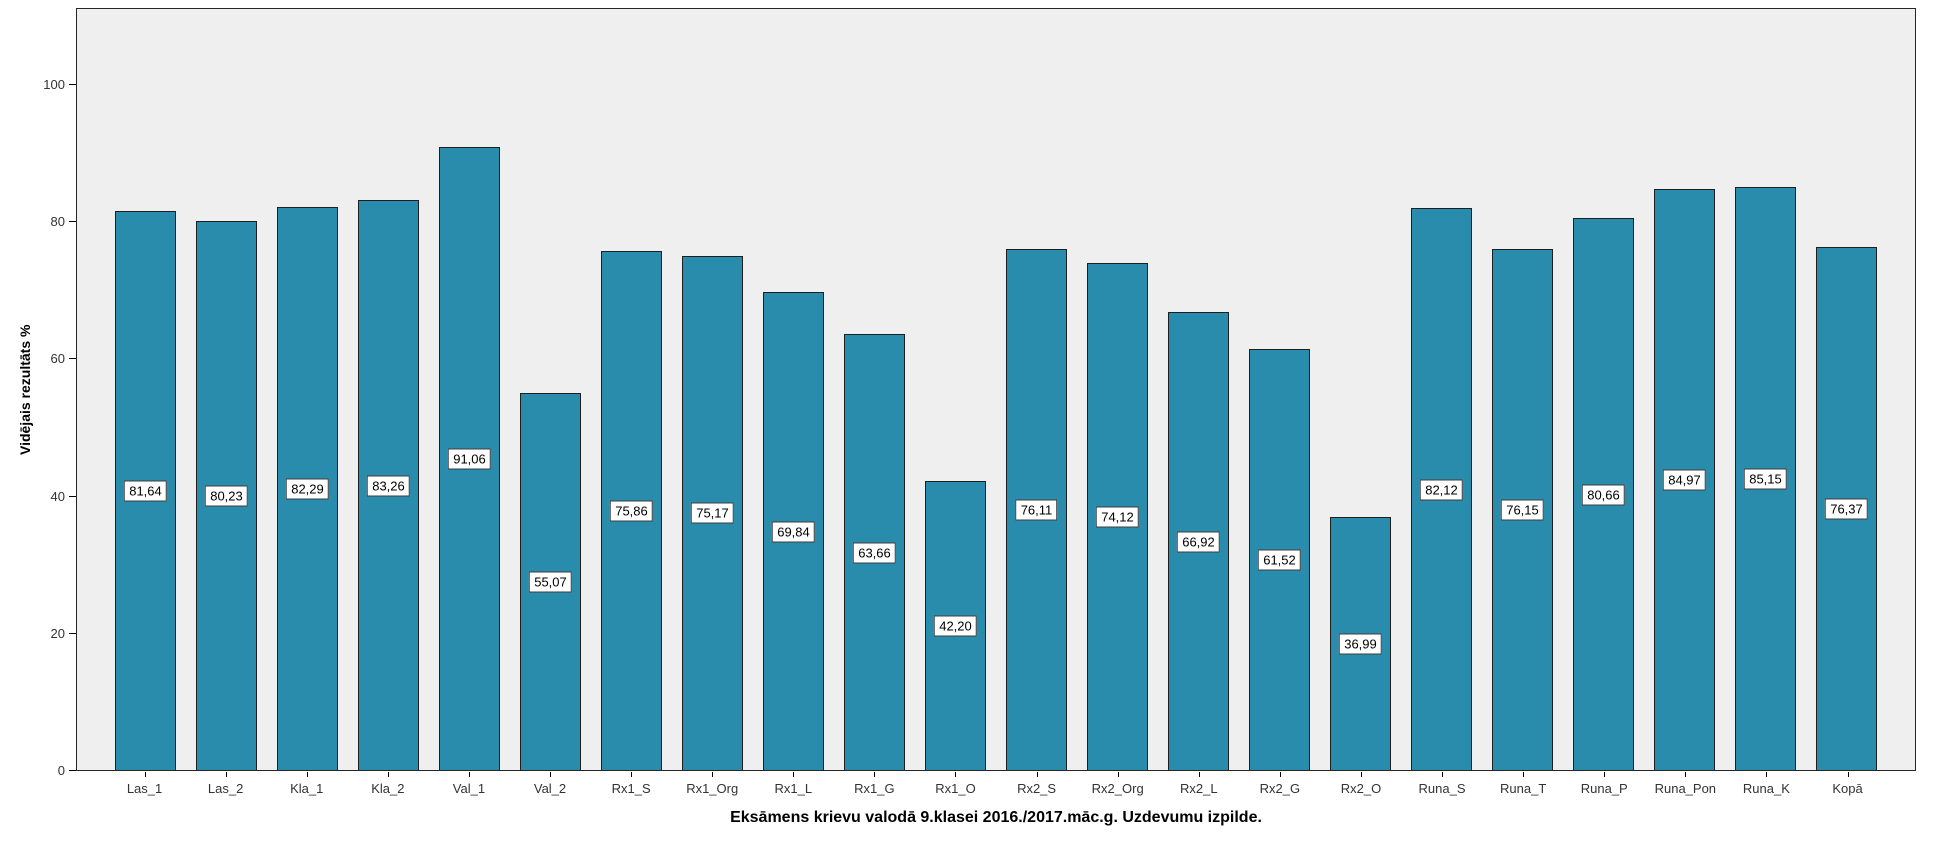 The width and height of the screenshot is (1935, 846). Describe the element at coordinates (1603, 494) in the screenshot. I see `bar: 80,66` at that location.